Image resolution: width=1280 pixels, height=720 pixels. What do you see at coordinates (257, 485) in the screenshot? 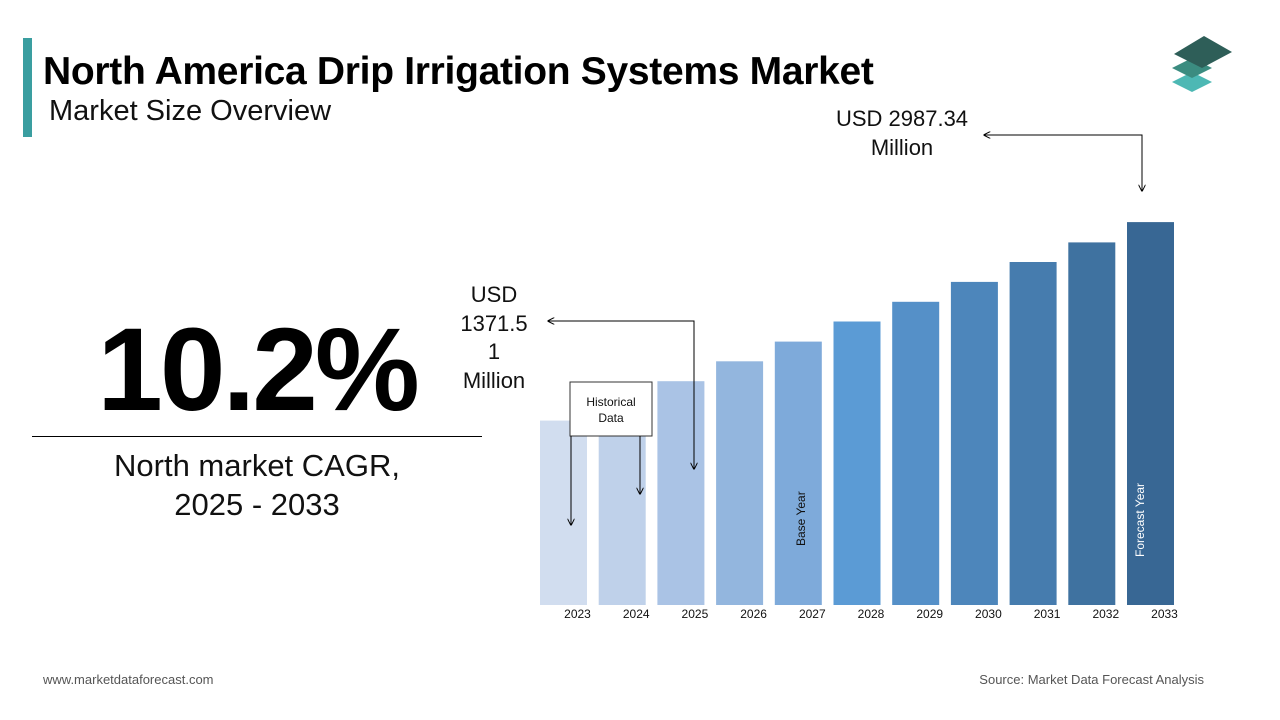
I see `cagr-label: North market CAGR, 2025 - 2033` at bounding box center [257, 485].